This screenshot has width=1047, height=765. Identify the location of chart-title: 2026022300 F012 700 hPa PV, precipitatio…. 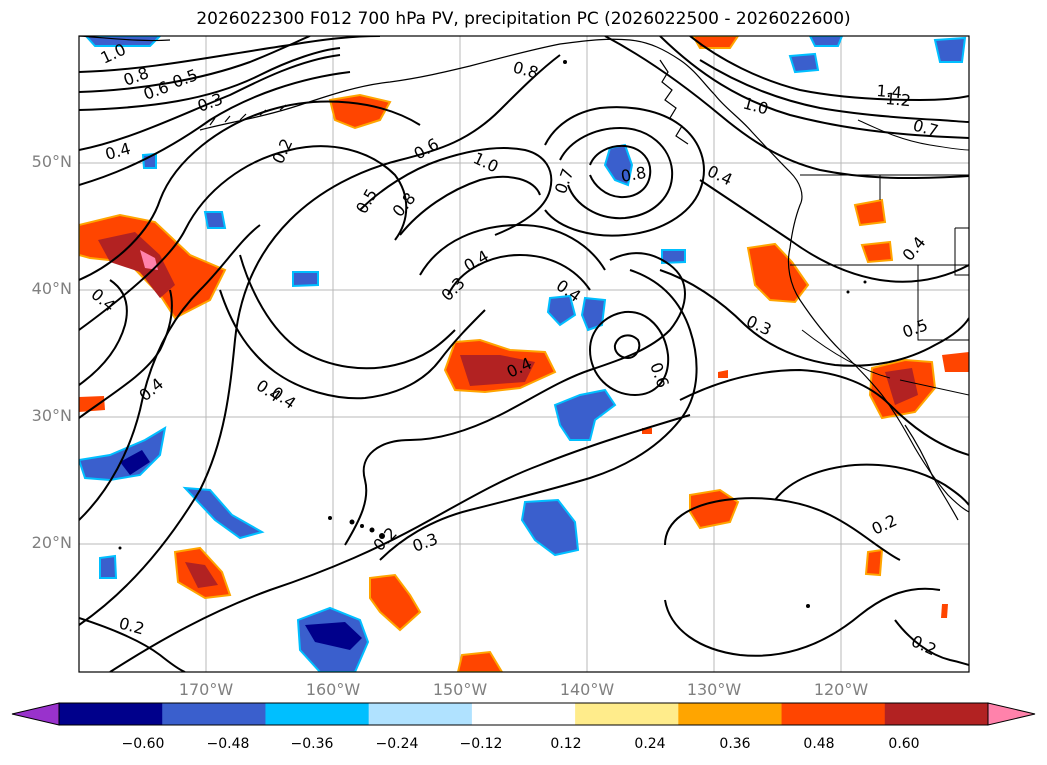
(523, 19).